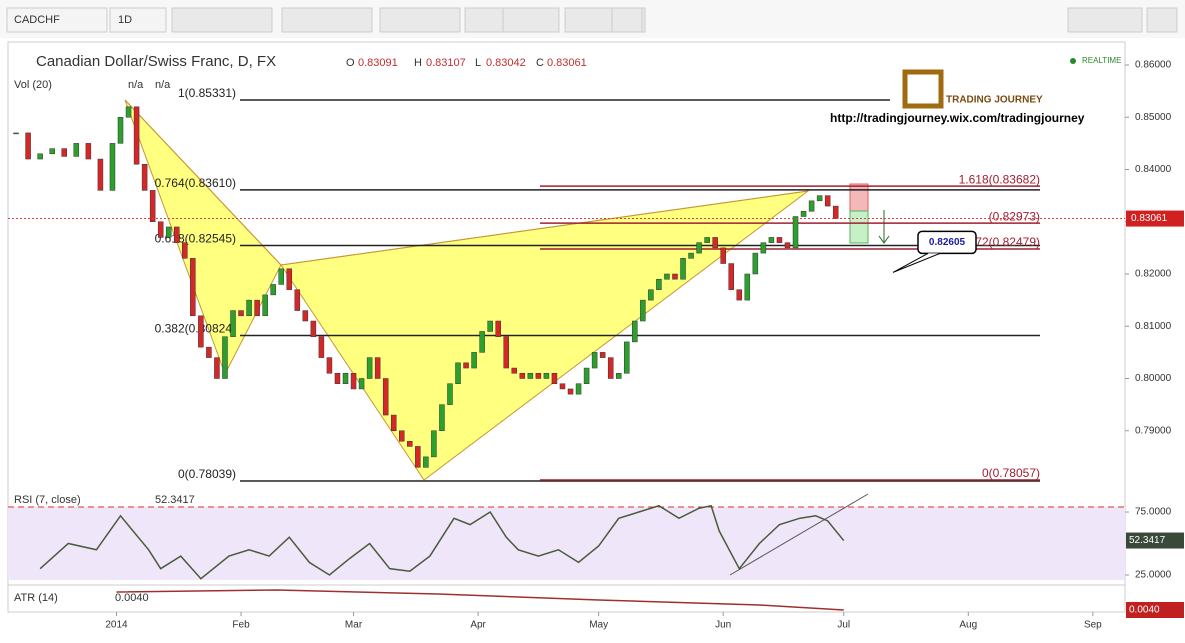 The height and width of the screenshot is (643, 1185). Describe the element at coordinates (1144, 610) in the screenshot. I see `last-value: 0.0040` at that location.